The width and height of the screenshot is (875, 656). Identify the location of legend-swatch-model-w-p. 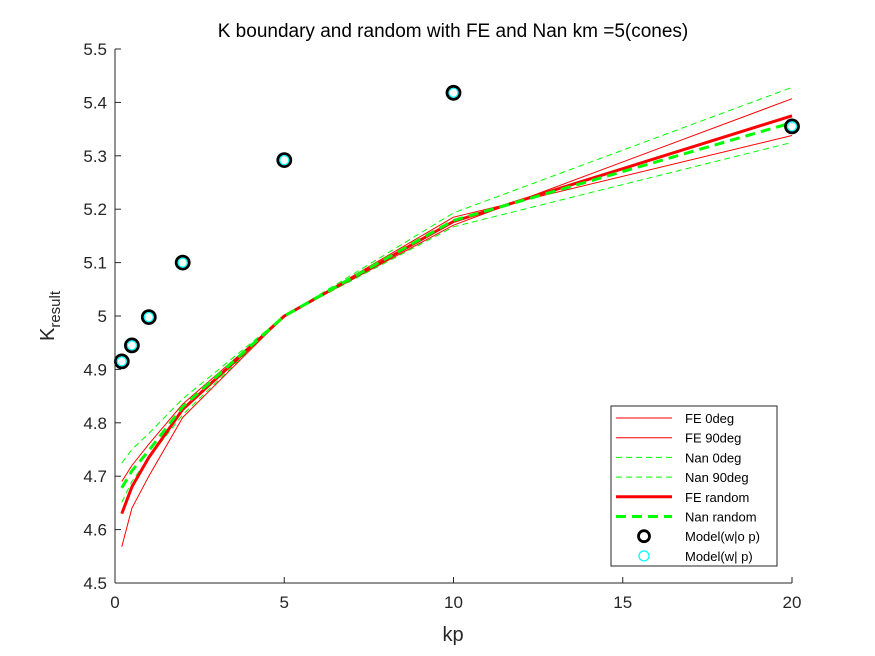
(644, 556).